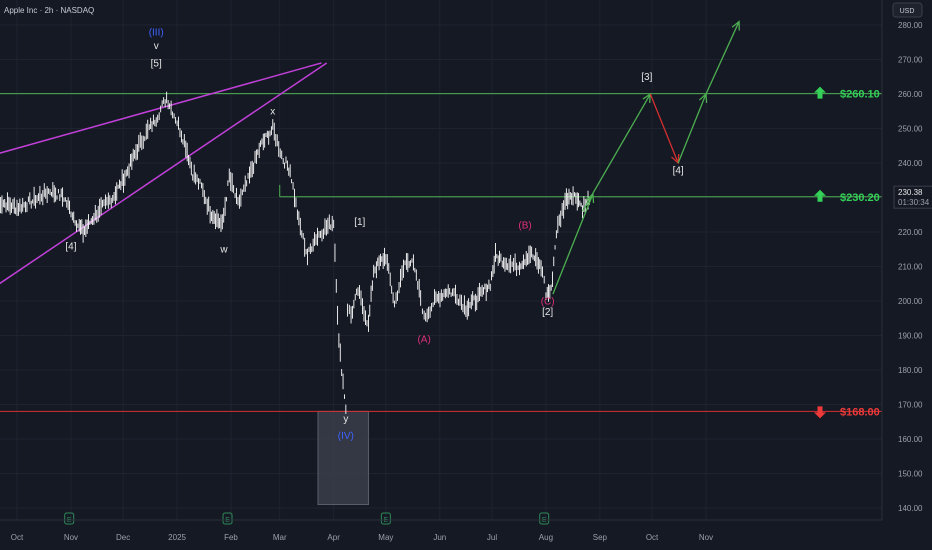 Image resolution: width=932 pixels, height=550 pixels. I want to click on y-tick-label: 140.00, so click(910, 508).